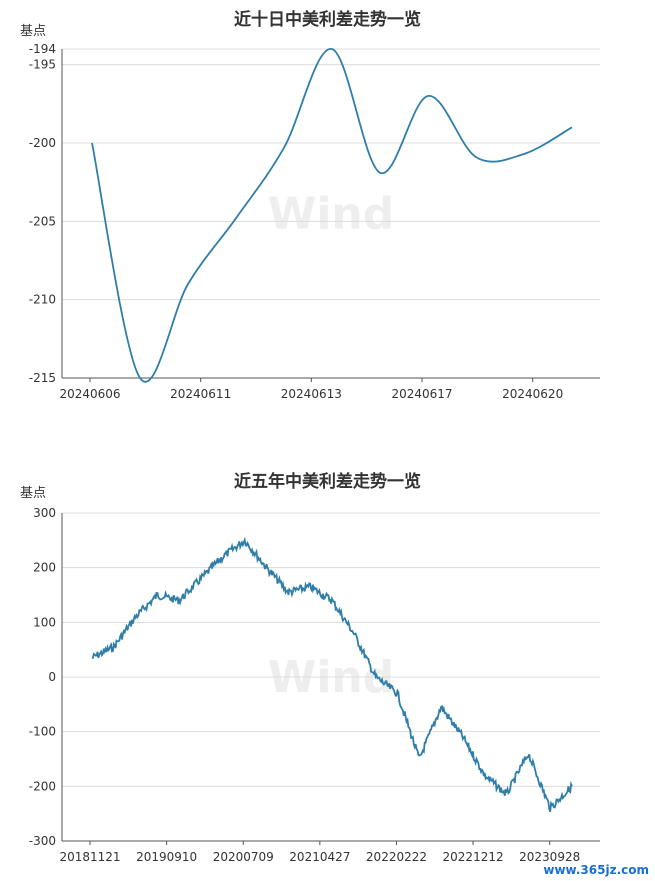 This screenshot has height=881, width=655. I want to click on site-watermark: www.365jz.com, so click(596, 870).